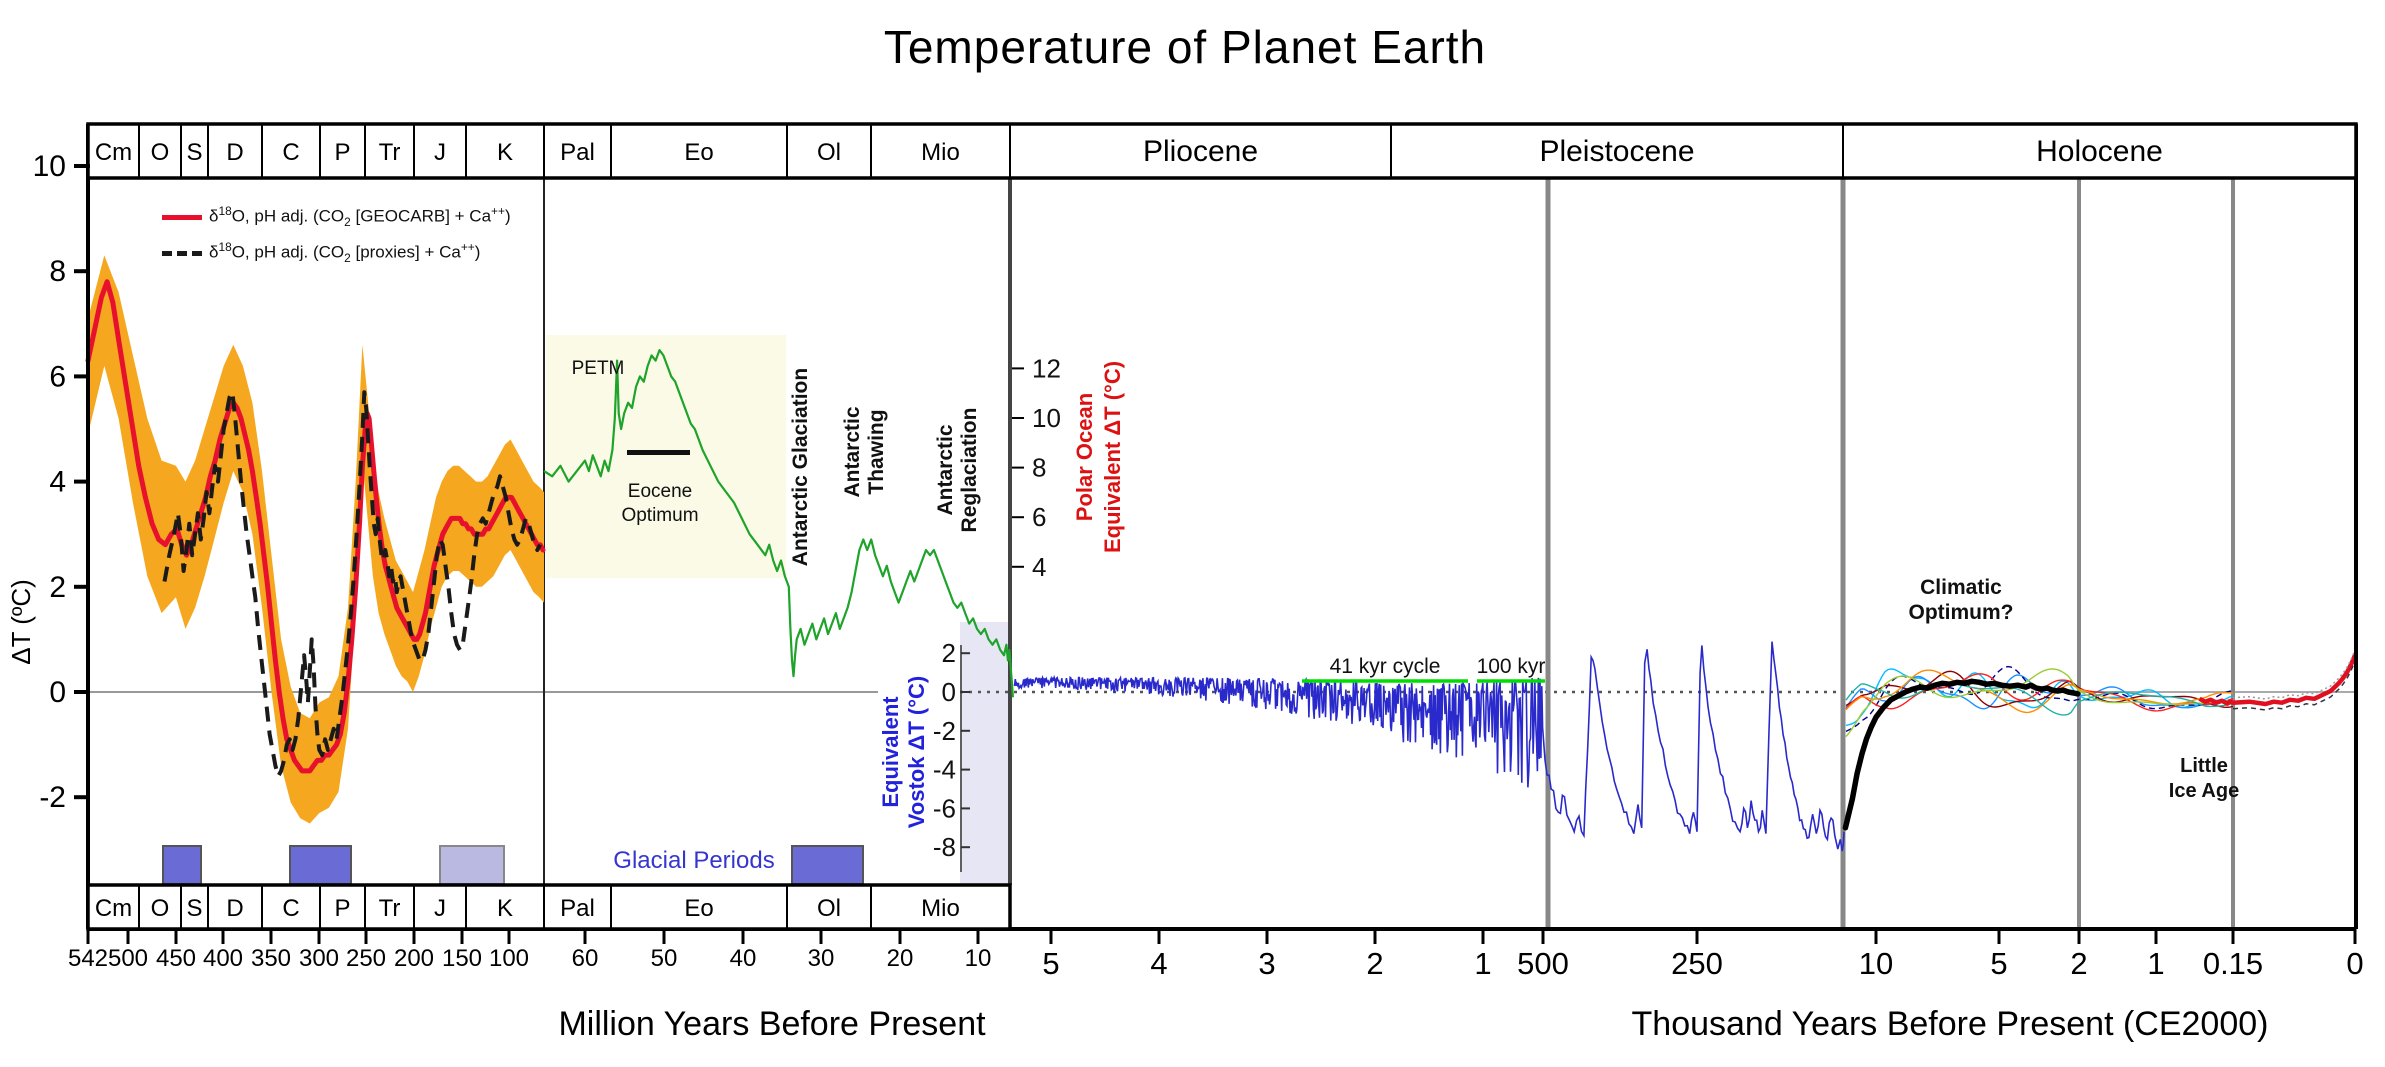 This screenshot has height=1067, width=2385. I want to click on y-tick-label: 4, so click(57, 482).